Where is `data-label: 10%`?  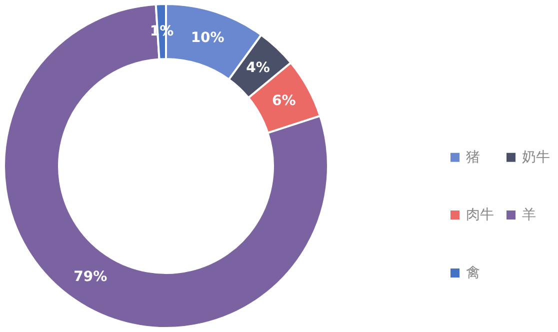
data-label: 10% is located at coordinates (207, 38).